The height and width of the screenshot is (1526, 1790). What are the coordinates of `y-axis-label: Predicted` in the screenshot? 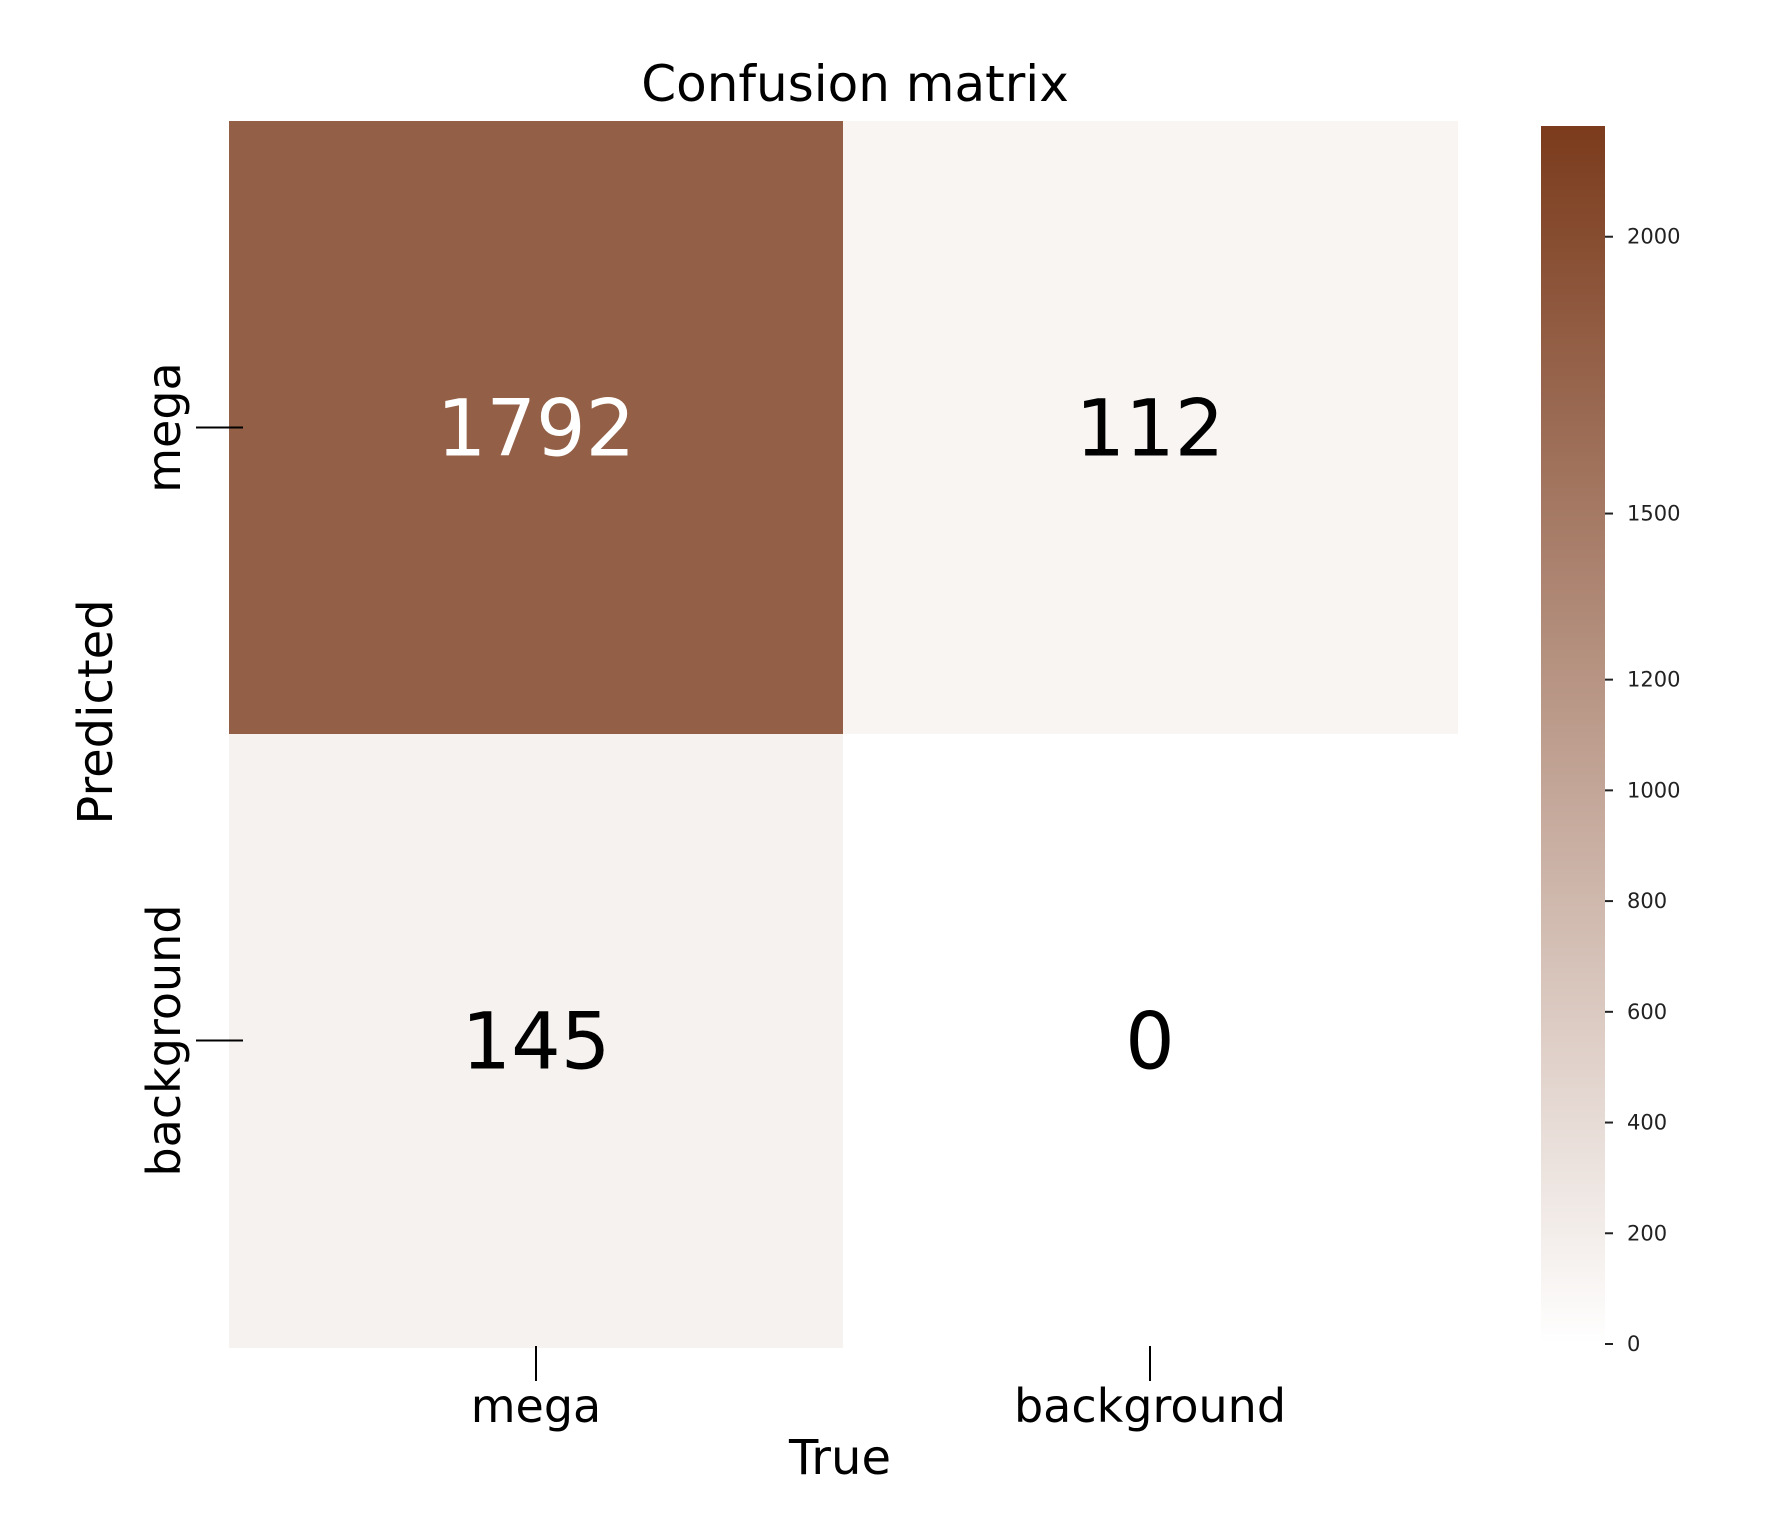 It's located at (96, 711).